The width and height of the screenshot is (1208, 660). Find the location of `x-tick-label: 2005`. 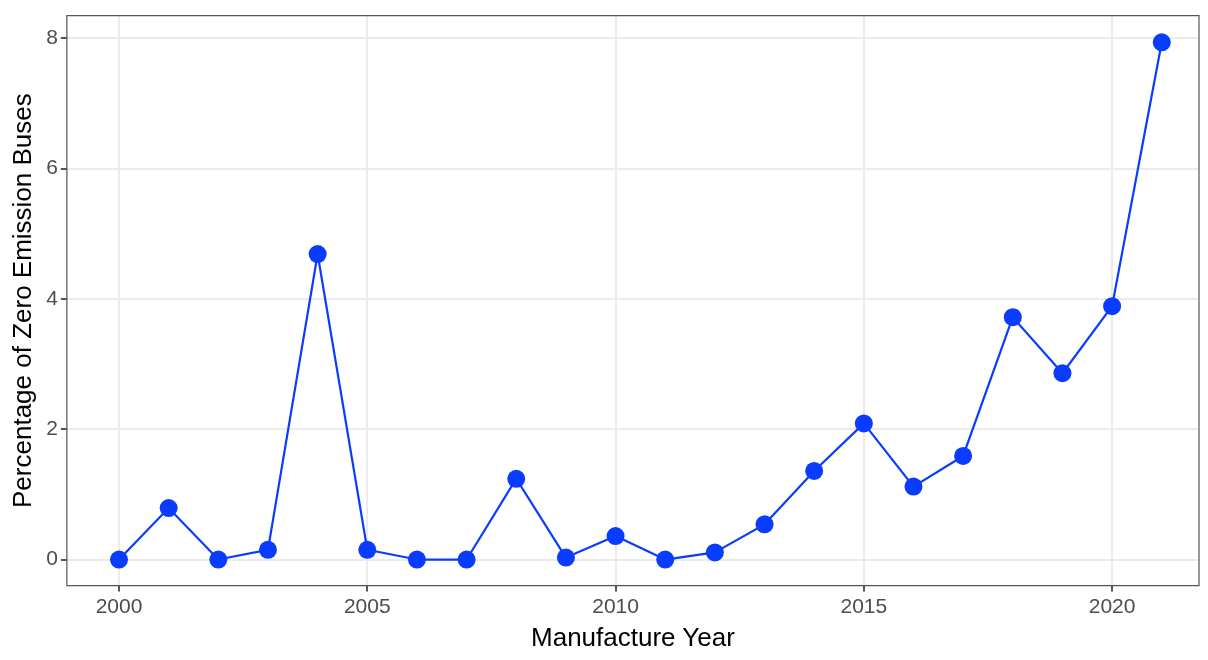

x-tick-label: 2005 is located at coordinates (367, 605).